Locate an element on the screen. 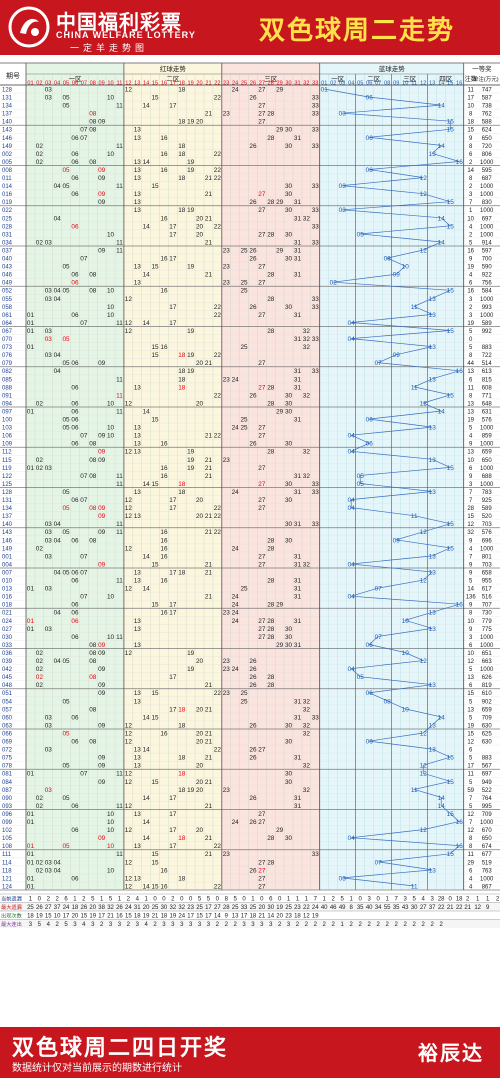 The image size is (500, 1078). red-ball-number: 13 is located at coordinates (138, 814).